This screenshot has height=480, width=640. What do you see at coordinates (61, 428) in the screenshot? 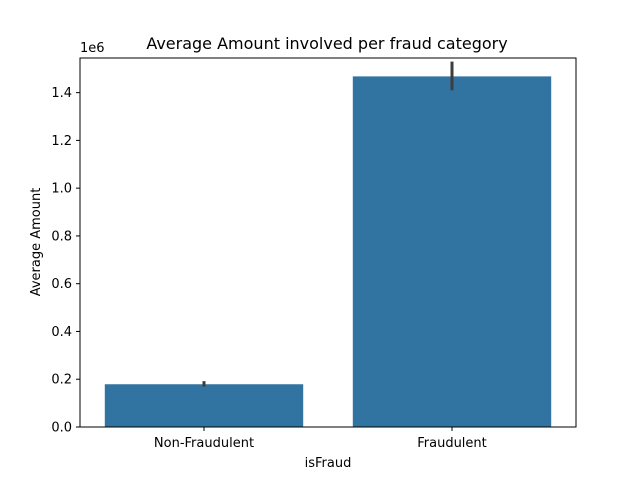
I see `y-tick-label: 0.0` at bounding box center [61, 428].